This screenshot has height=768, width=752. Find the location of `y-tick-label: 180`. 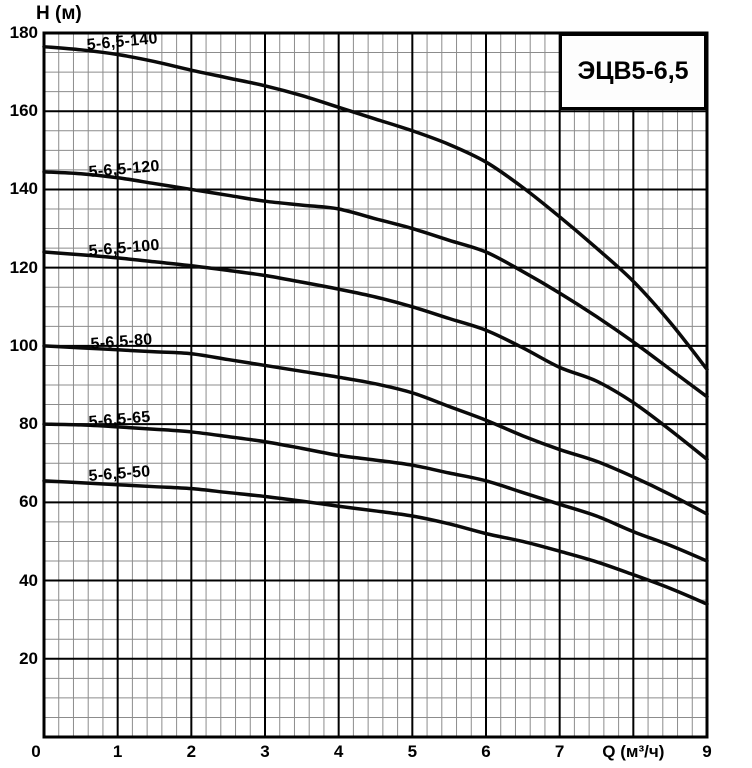

y-tick-label: 180 is located at coordinates (23, 32).